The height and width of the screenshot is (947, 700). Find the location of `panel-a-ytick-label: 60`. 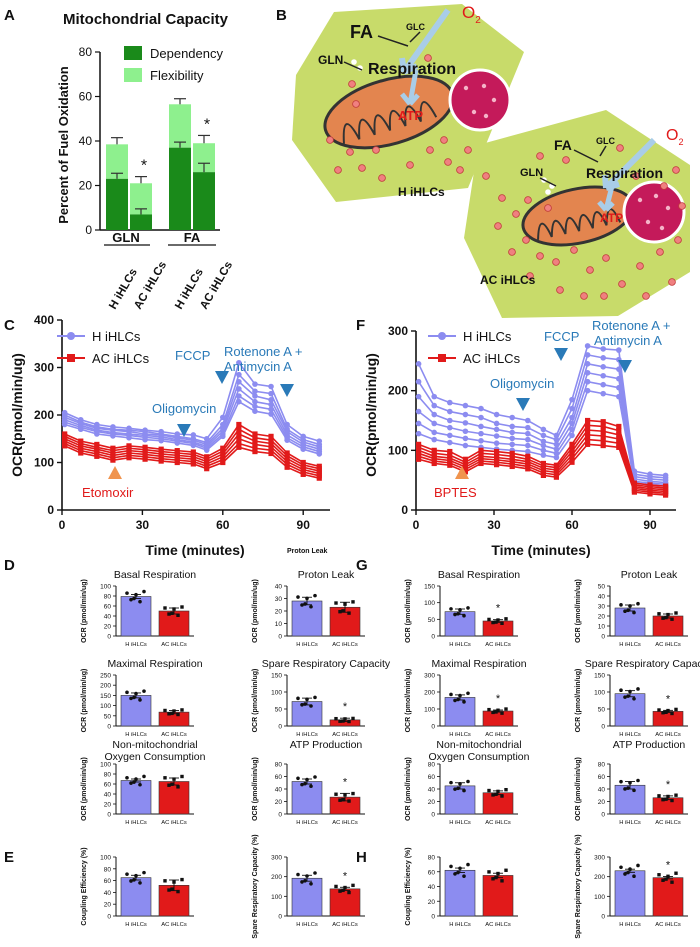

panel-a-ytick-label: 60 is located at coordinates (86, 97).